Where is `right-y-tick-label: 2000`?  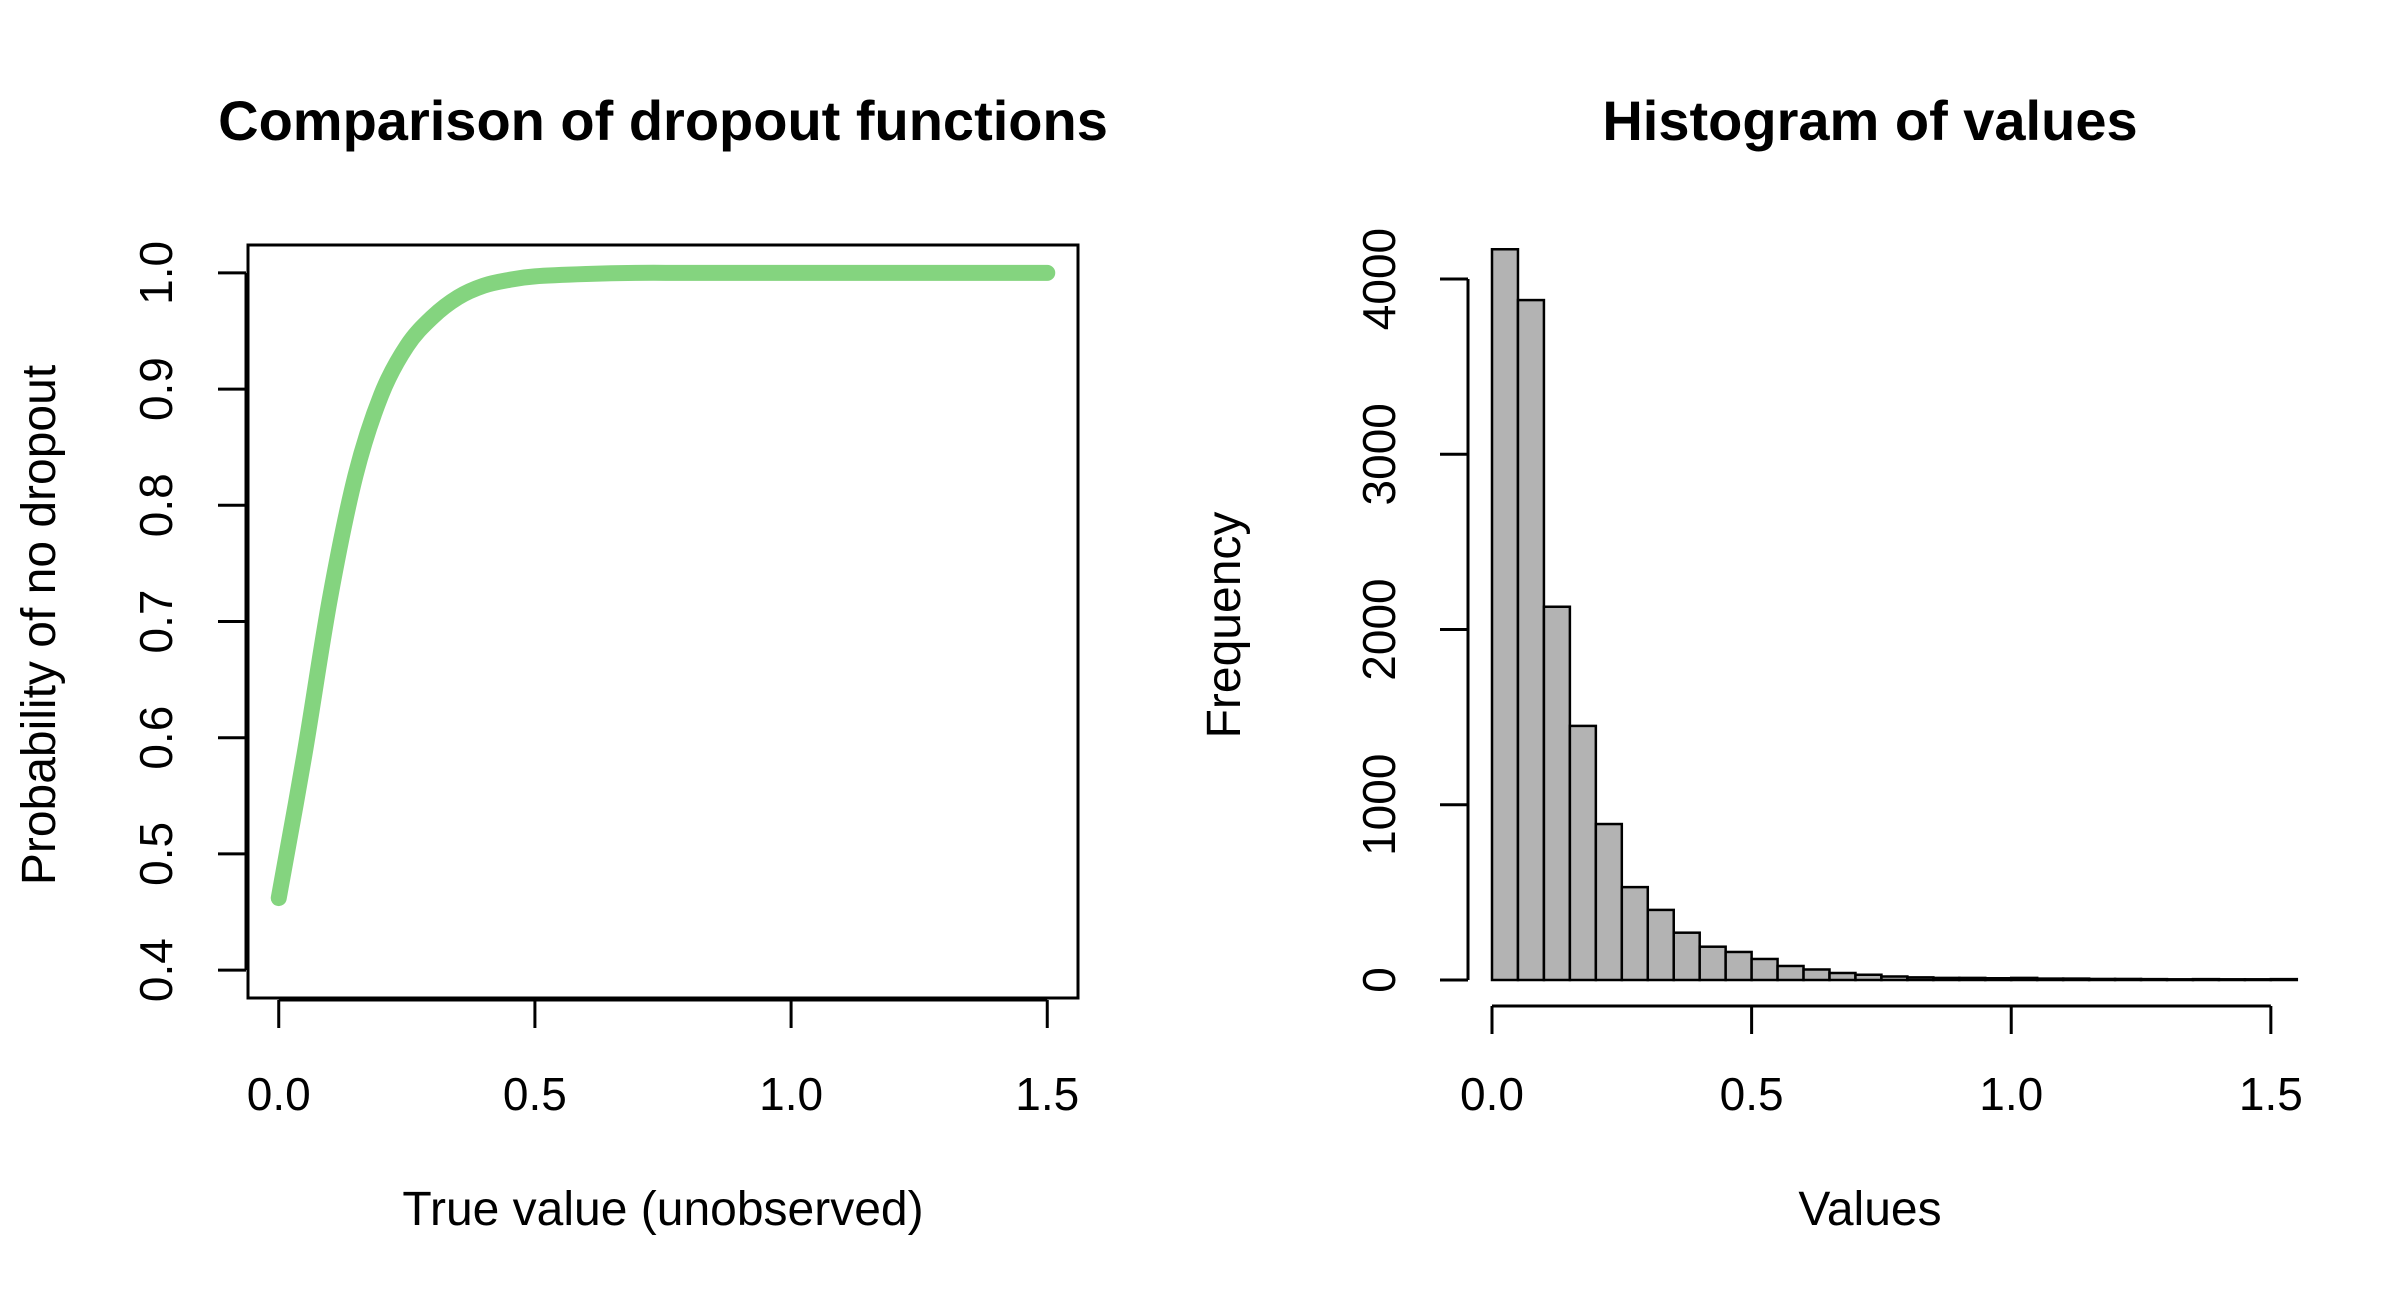
right-y-tick-label: 2000 is located at coordinates (1379, 629).